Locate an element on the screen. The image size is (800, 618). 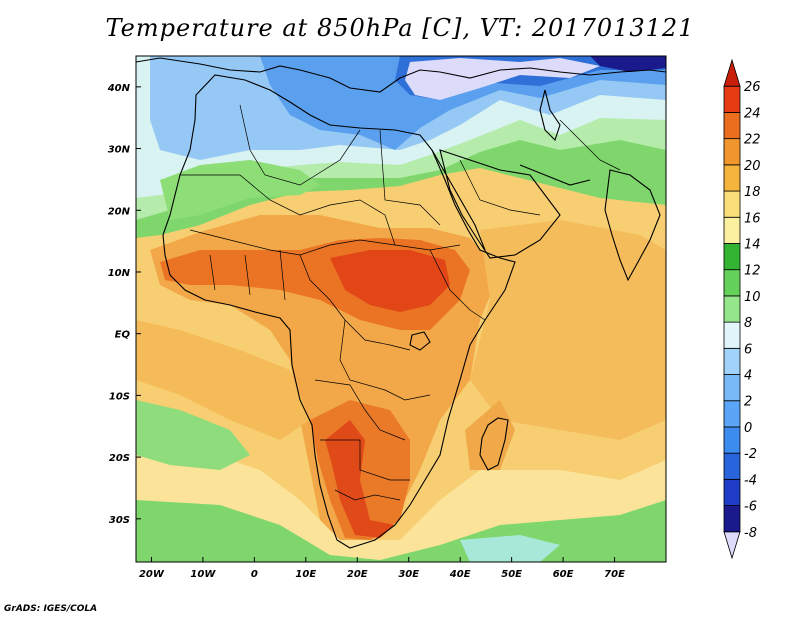
colorbar-label: 16 is located at coordinates (752, 218).